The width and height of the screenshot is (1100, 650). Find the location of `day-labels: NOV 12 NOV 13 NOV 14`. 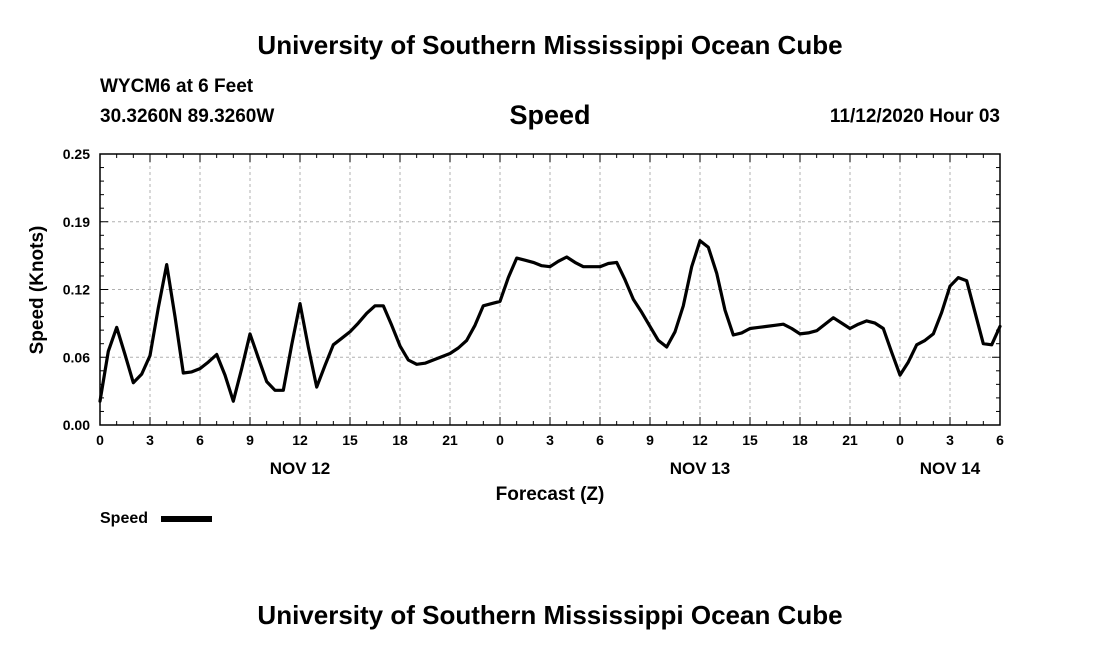

day-labels: NOV 12 NOV 13 NOV 14 is located at coordinates (625, 468).